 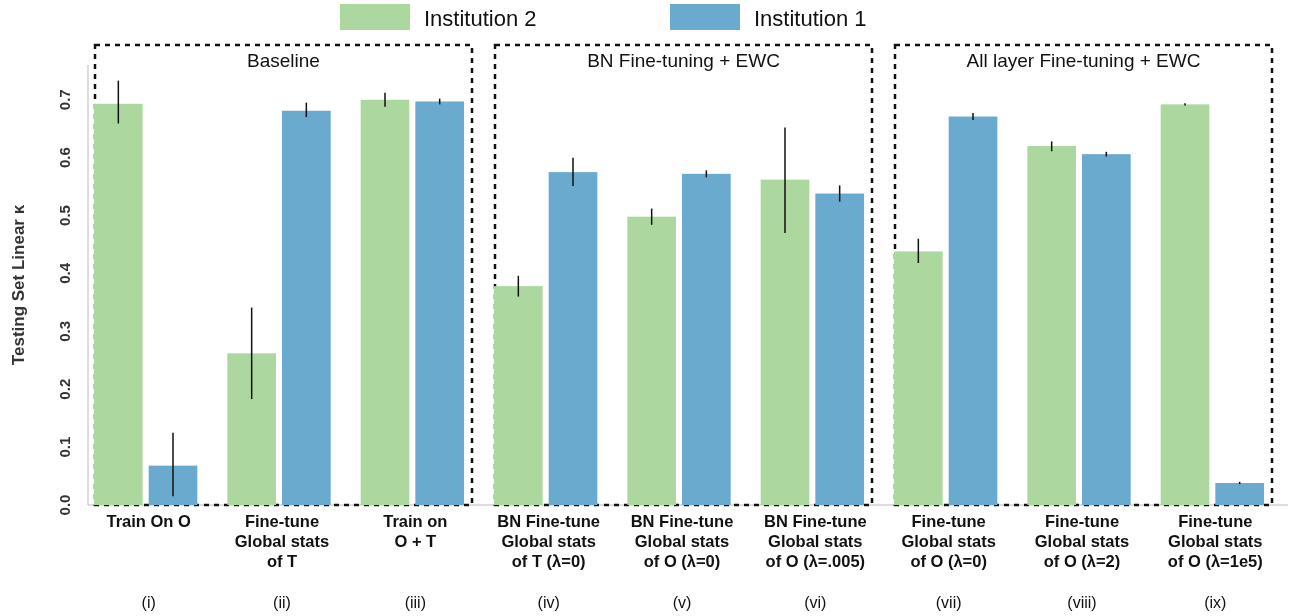 What do you see at coordinates (64, 389) in the screenshot?
I see `y-tick-label: 0.2` at bounding box center [64, 389].